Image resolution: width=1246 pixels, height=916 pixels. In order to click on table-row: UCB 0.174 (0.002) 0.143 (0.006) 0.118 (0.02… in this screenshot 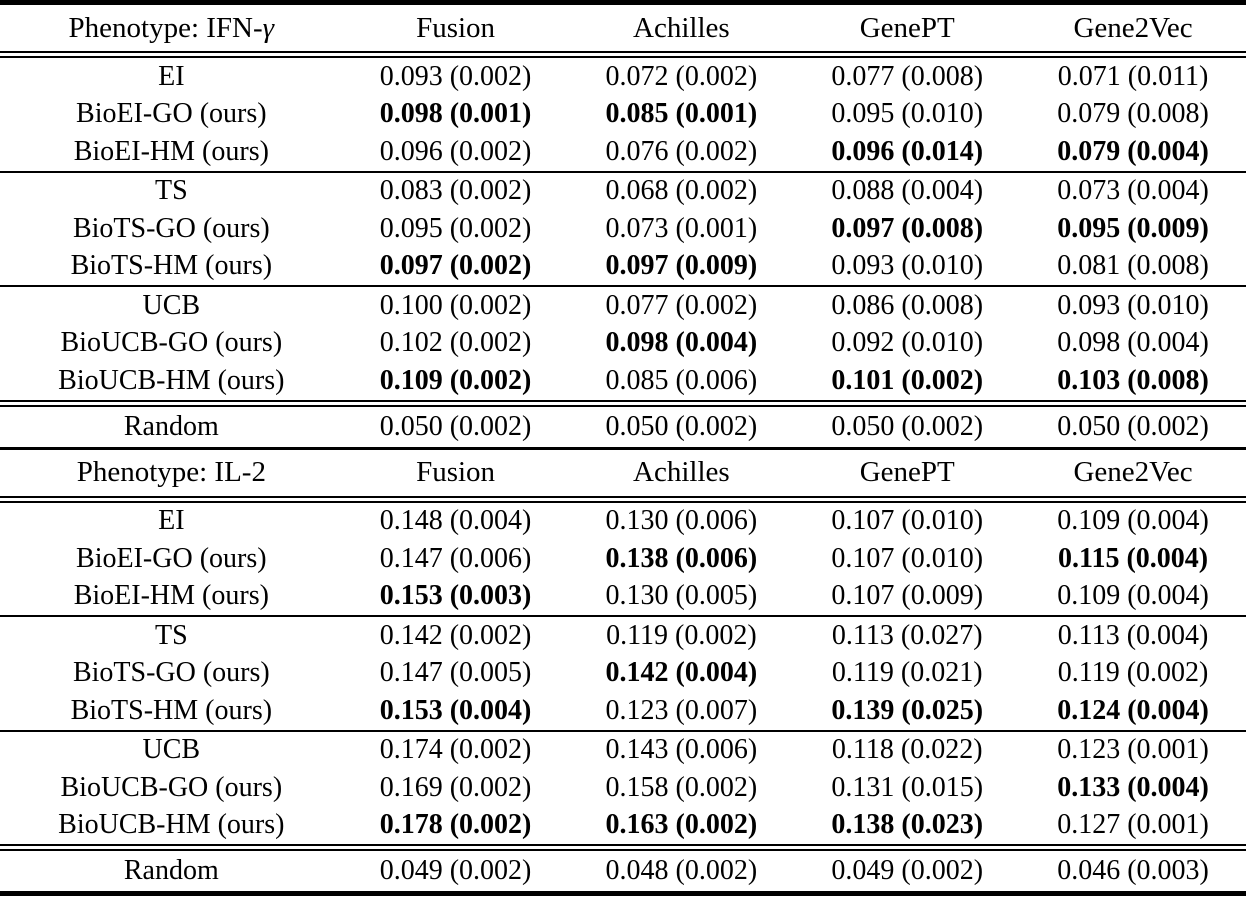, I will do `click(623, 749)`.